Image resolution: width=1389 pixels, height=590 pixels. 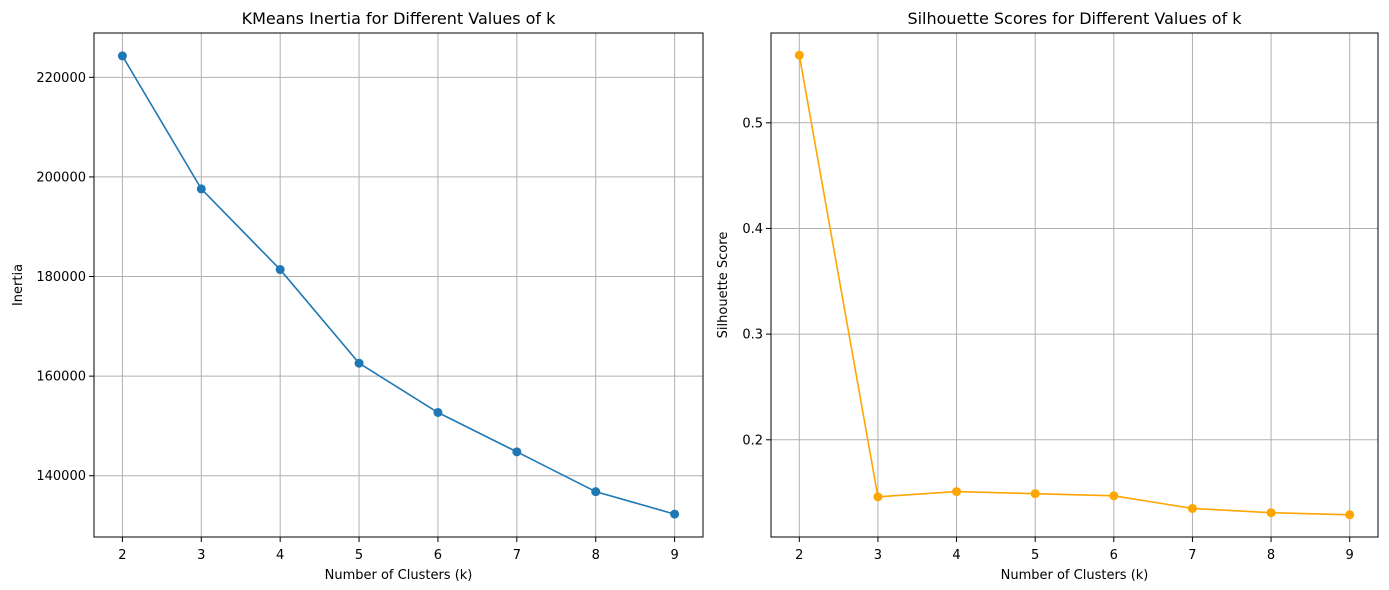 What do you see at coordinates (438, 555) in the screenshot?
I see `inertia-x-tick-label: 6` at bounding box center [438, 555].